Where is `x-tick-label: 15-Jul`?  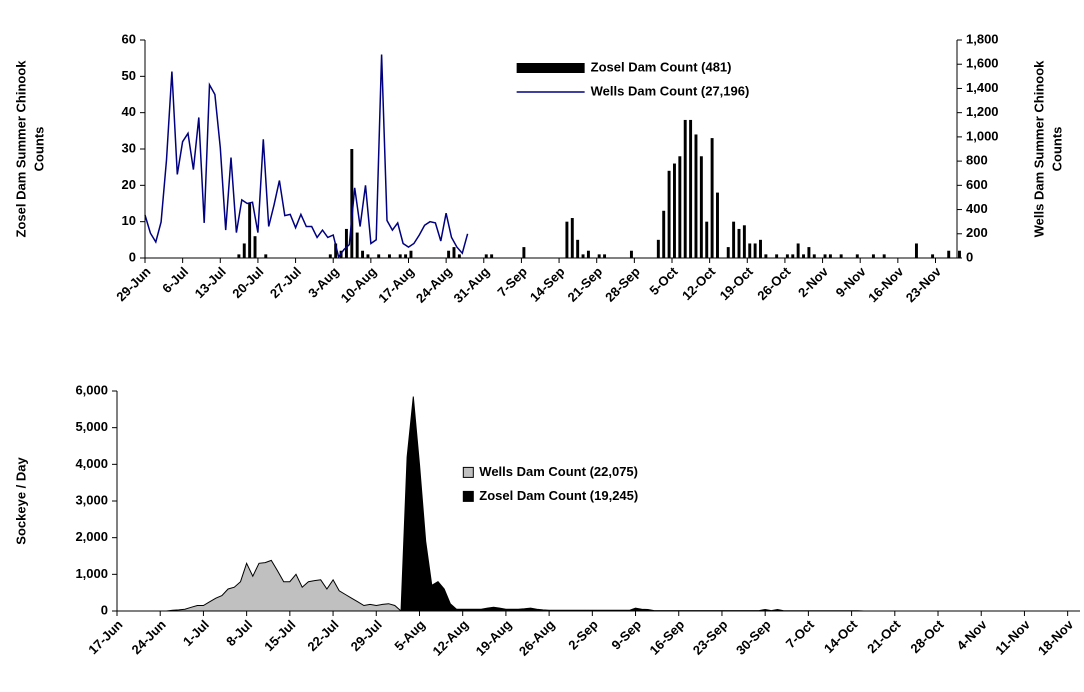
x-tick-label: 15-Jul is located at coordinates (279, 635).